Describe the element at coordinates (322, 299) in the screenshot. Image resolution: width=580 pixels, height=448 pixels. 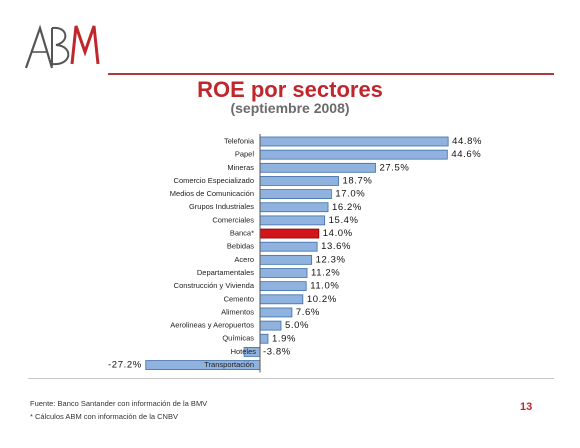
I see `value-label-12: 10.2%` at that location.